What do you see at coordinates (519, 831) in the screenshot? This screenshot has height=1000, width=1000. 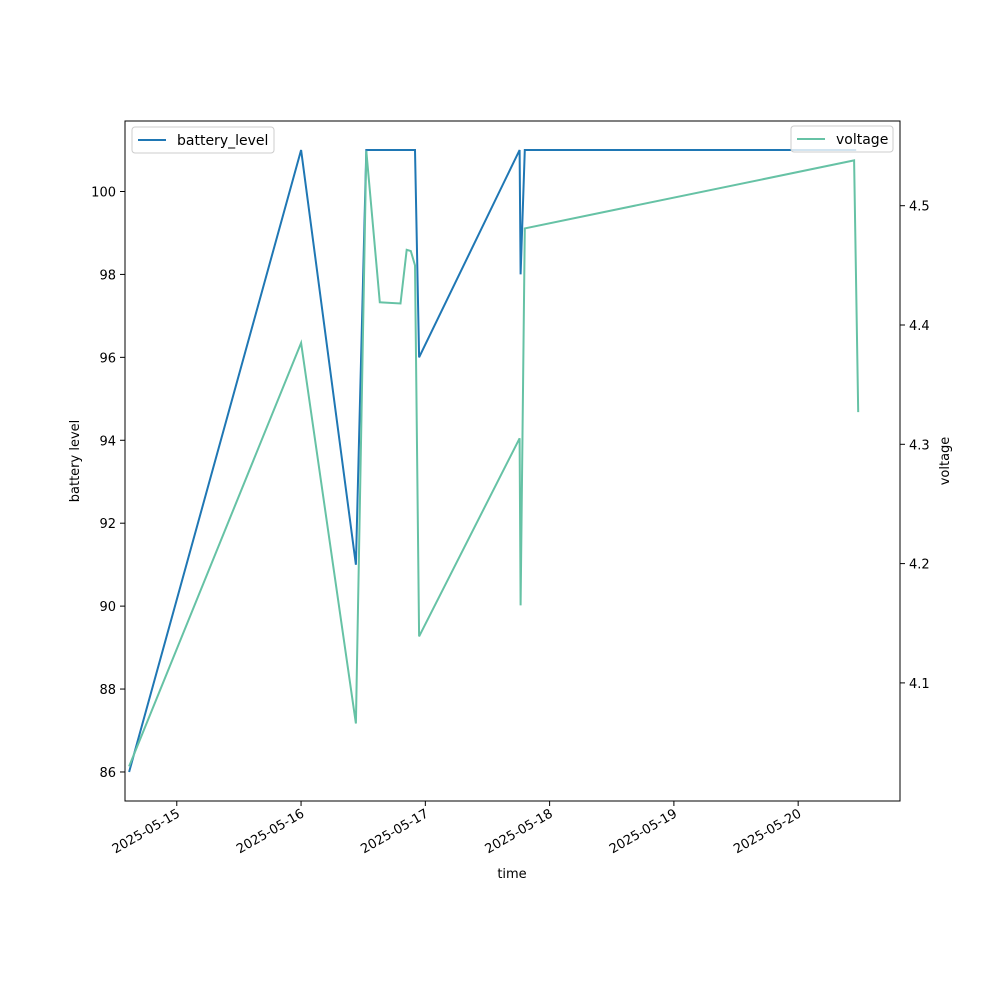 I see `x-tick-label: 2025-05-18` at bounding box center [519, 831].